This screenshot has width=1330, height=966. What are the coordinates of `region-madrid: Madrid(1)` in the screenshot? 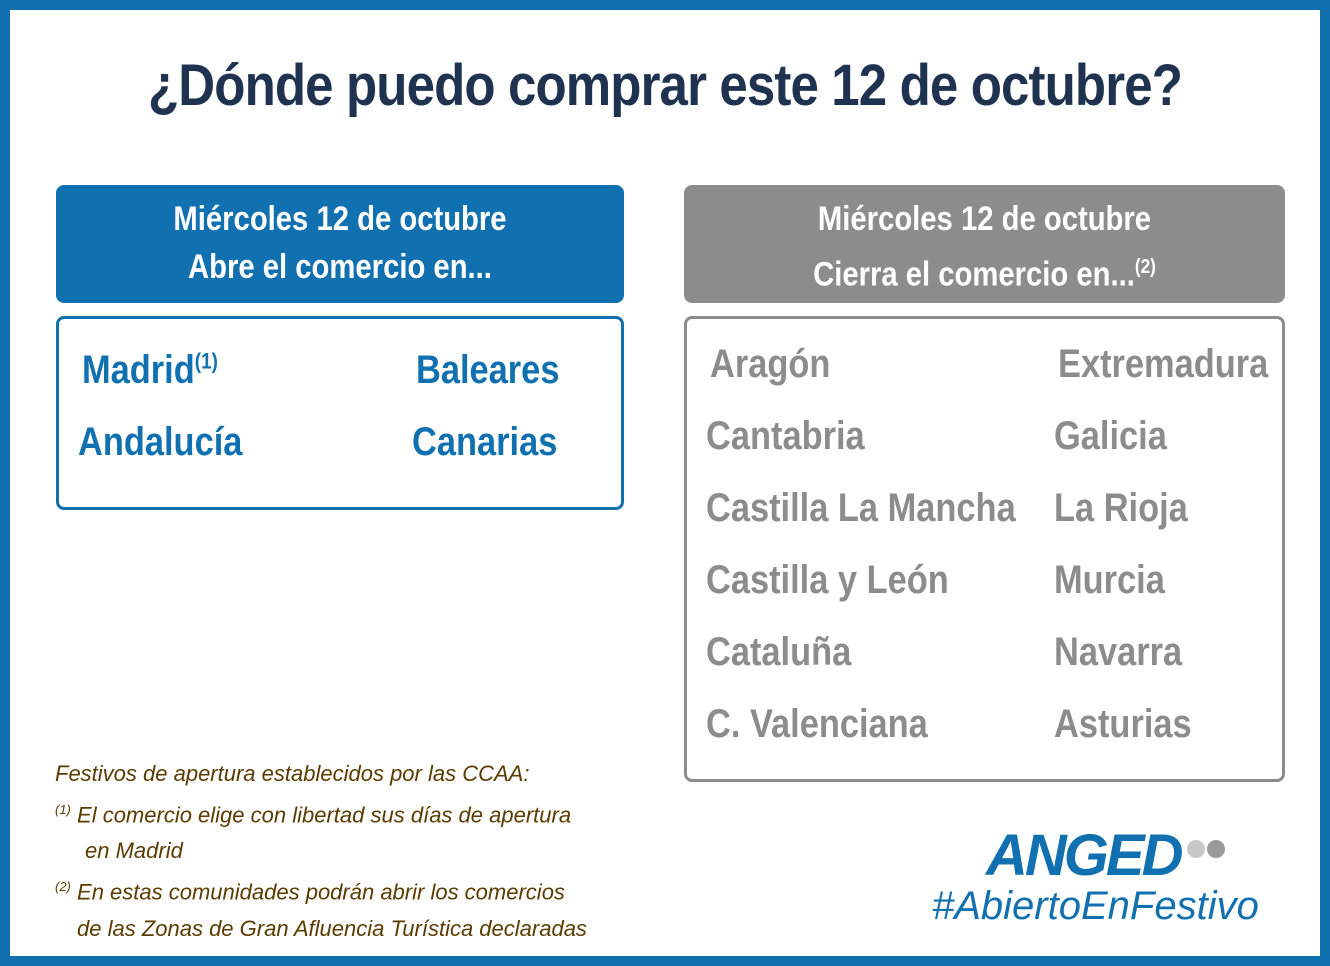 It's located at (150, 370).